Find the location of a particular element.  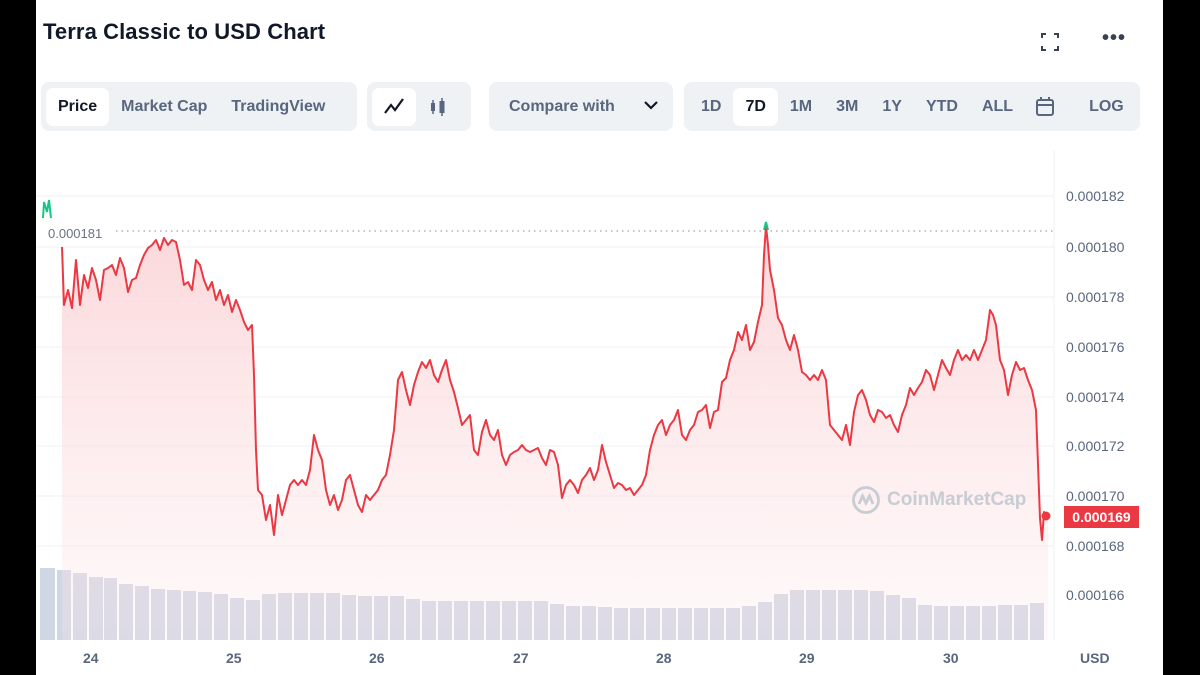

range-all: ALL is located at coordinates (997, 106).